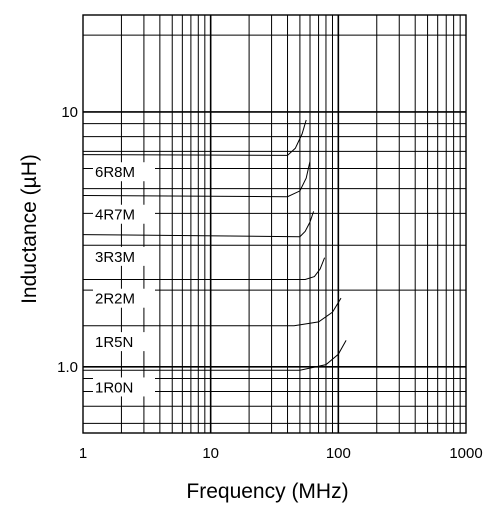  What do you see at coordinates (83, 453) in the screenshot?
I see `x-tick-label: 1` at bounding box center [83, 453].